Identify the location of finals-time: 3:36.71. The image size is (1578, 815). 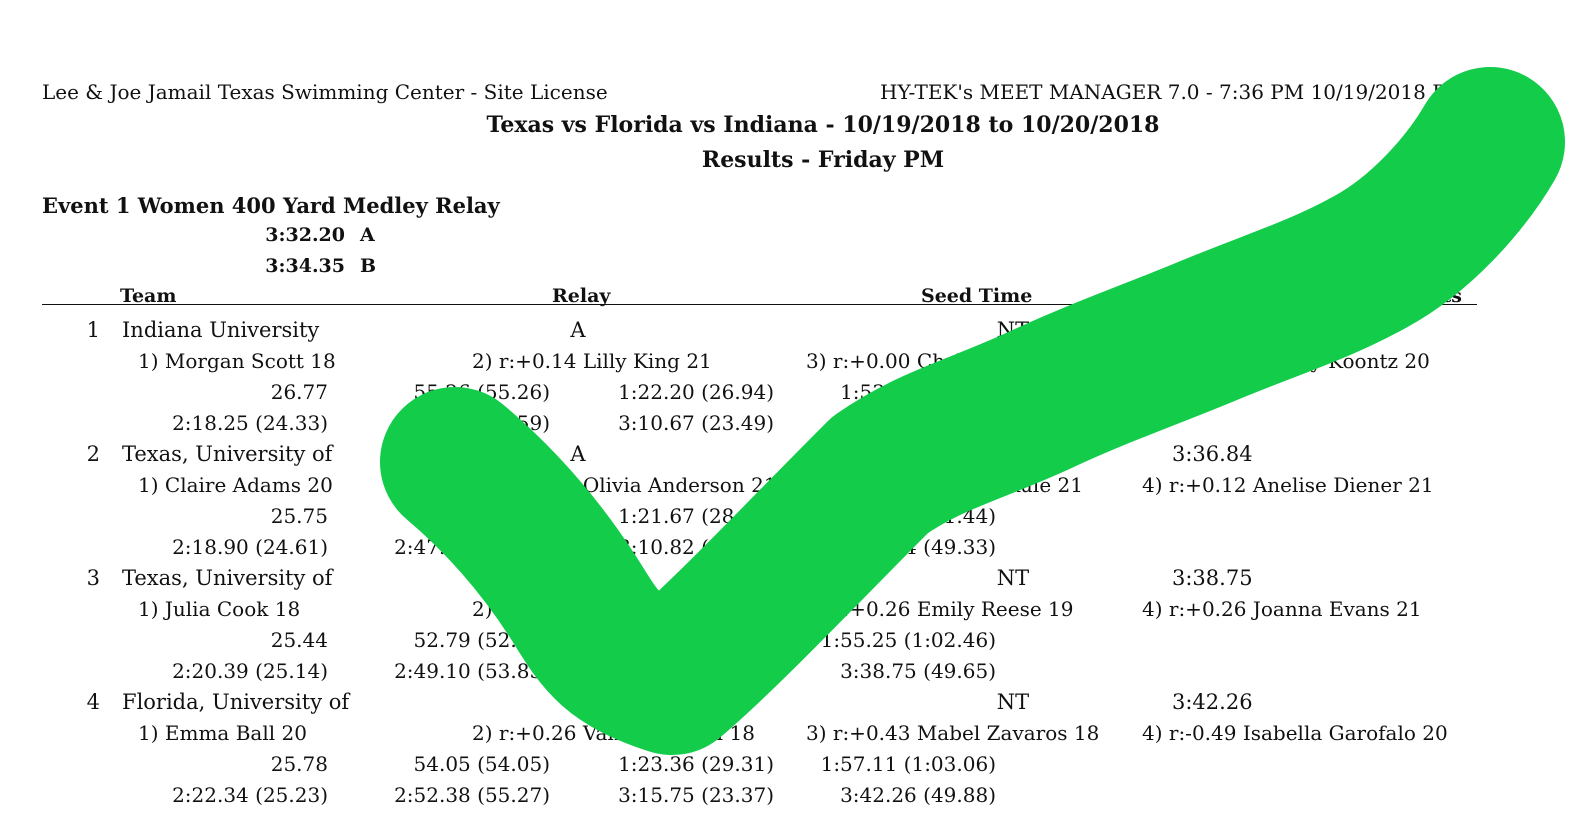
(1212, 330).